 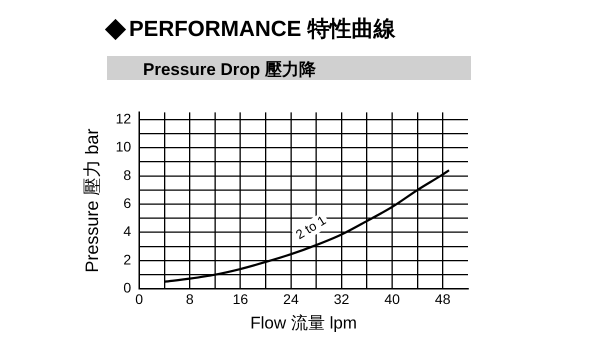 What do you see at coordinates (127, 202) in the screenshot?
I see `y-tick-label: 6` at bounding box center [127, 202].